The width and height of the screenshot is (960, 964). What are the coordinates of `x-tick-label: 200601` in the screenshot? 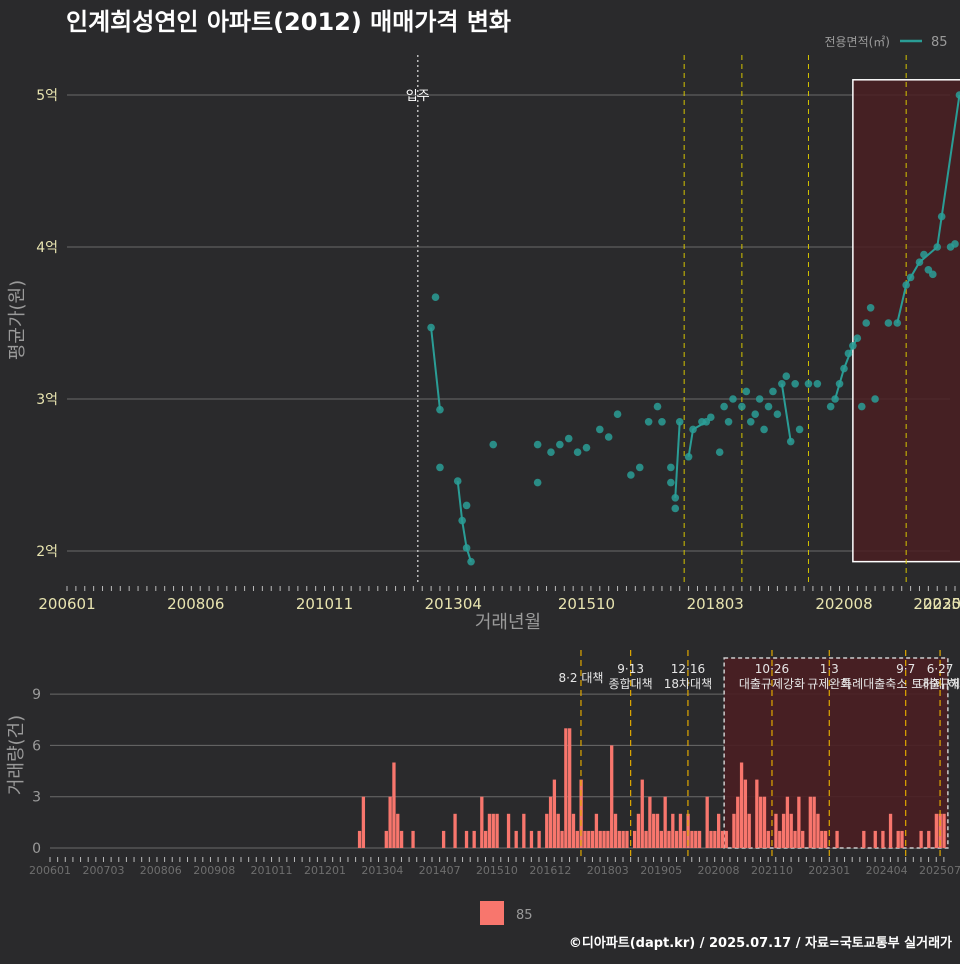 It's located at (50, 870).